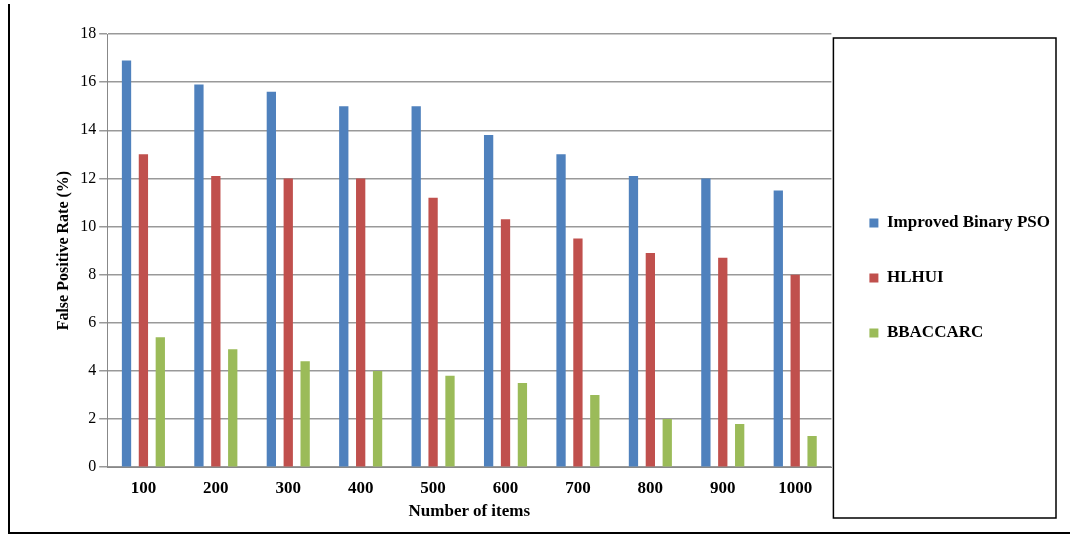  Describe the element at coordinates (723, 487) in the screenshot. I see `x-tick-label: 900` at that location.